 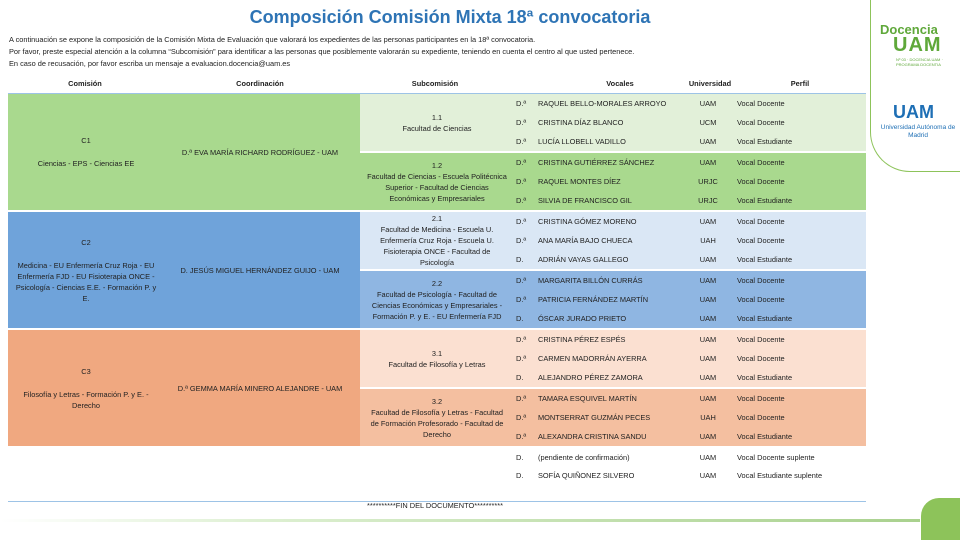 What do you see at coordinates (437, 401) in the screenshot?
I see `subcomision-code: 3.2` at bounding box center [437, 401].